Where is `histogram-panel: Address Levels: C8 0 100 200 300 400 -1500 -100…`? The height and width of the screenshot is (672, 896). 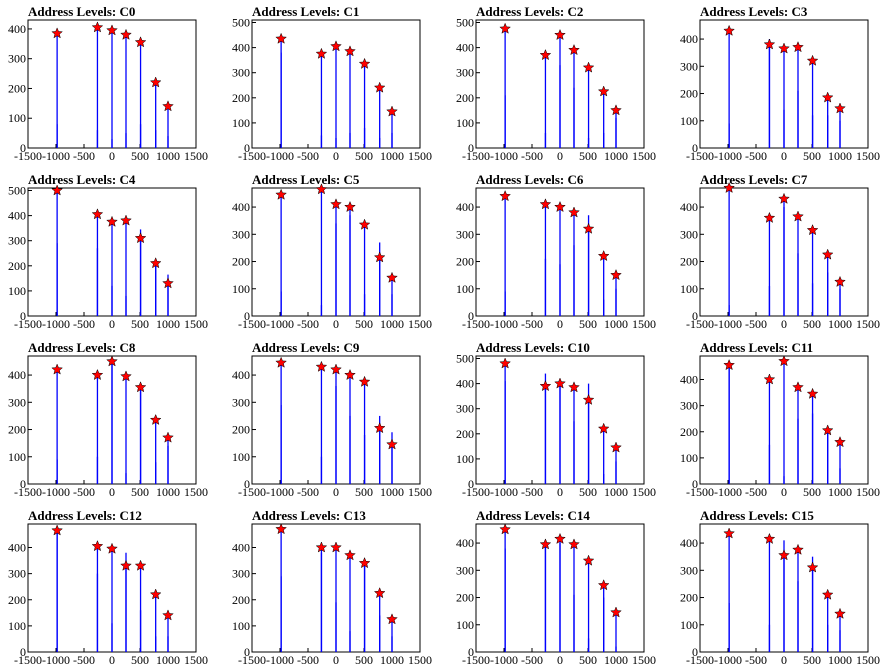
histogram-panel: Address Levels: C8 0 100 200 300 400 -1500 -100… is located at coordinates (108, 419).